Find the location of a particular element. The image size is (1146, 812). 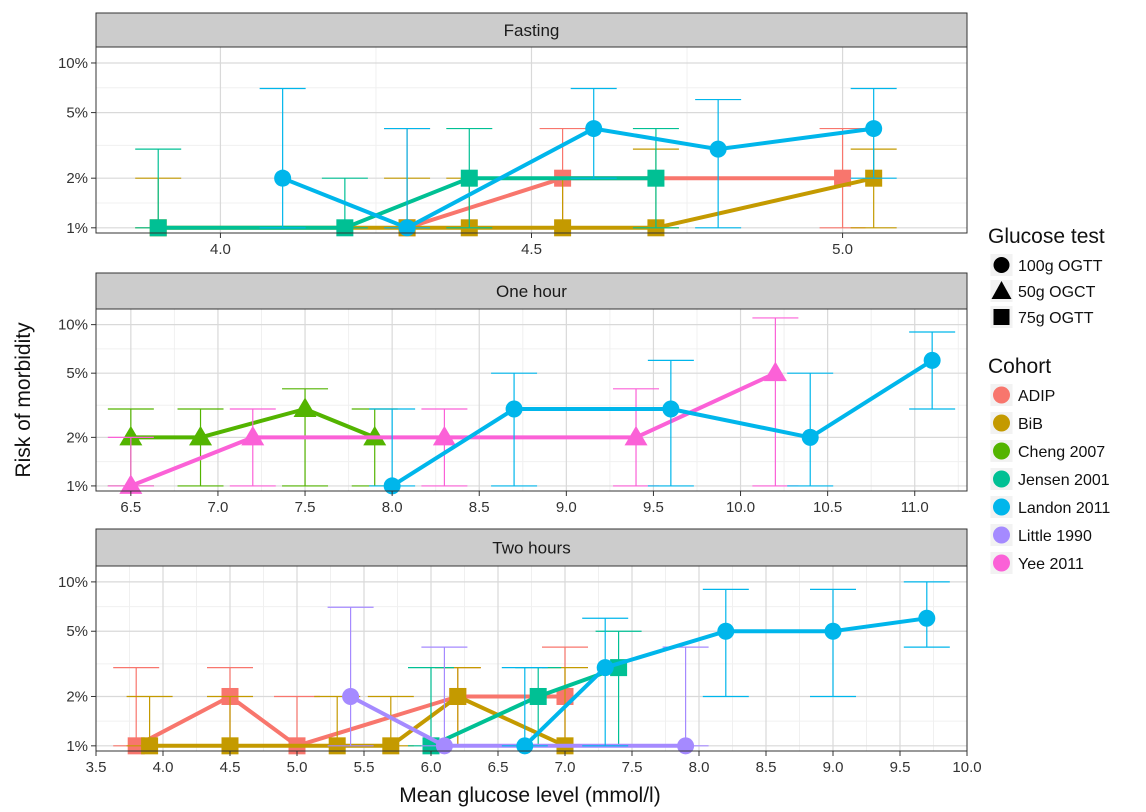

legend-label: ADIP is located at coordinates (1036, 396).